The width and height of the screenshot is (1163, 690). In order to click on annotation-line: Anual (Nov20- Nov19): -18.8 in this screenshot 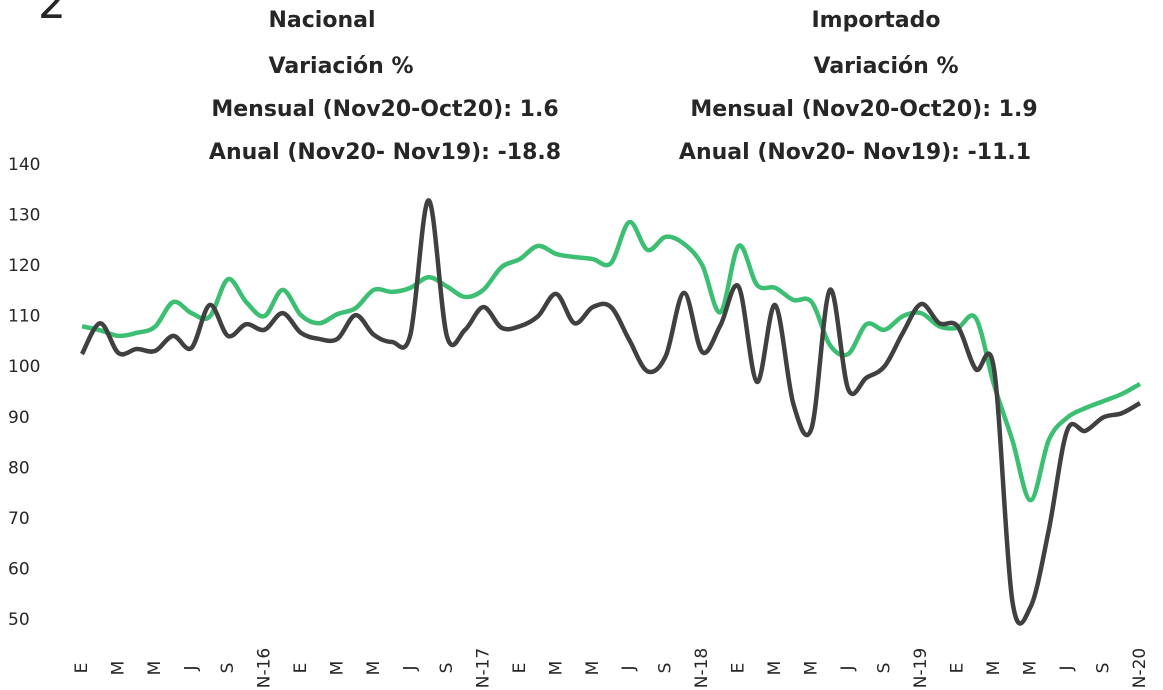, I will do `click(385, 152)`.